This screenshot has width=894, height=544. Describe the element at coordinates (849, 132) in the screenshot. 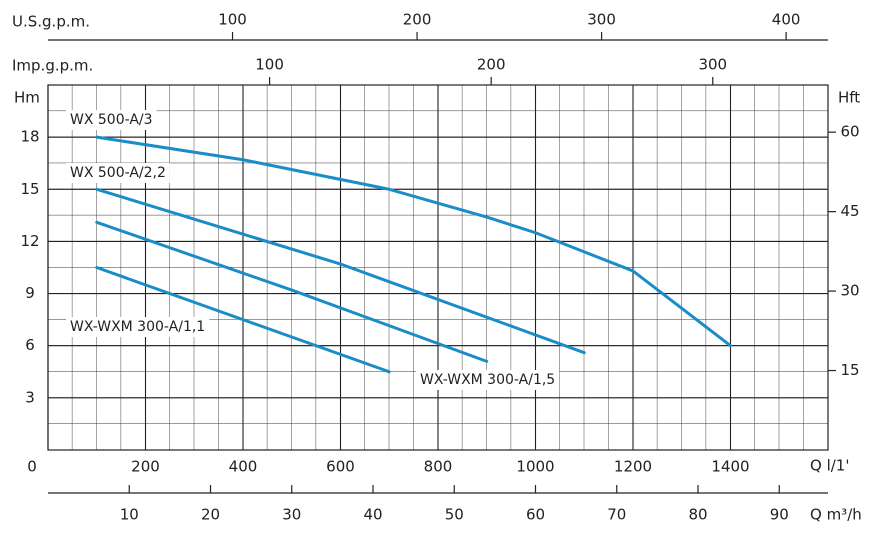

I see `y2-tick-label: 60` at that location.